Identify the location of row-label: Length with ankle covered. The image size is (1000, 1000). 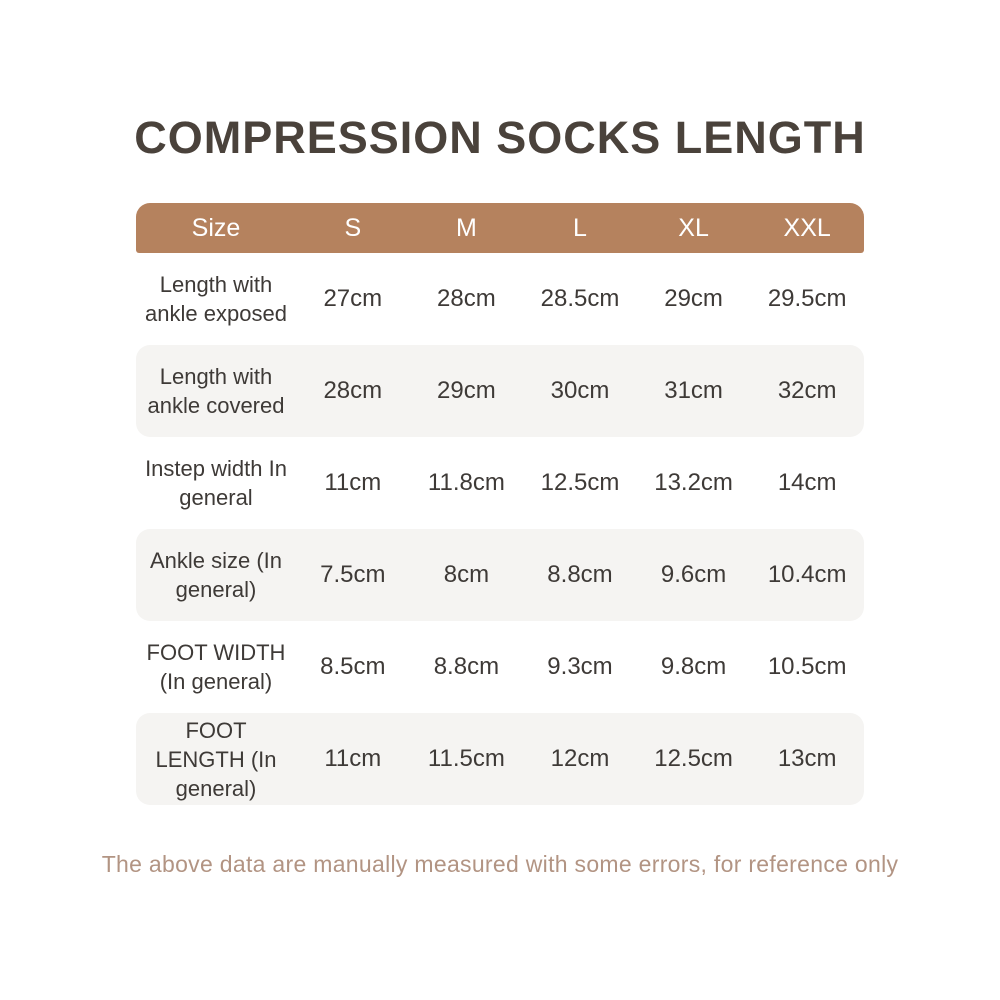
(216, 391).